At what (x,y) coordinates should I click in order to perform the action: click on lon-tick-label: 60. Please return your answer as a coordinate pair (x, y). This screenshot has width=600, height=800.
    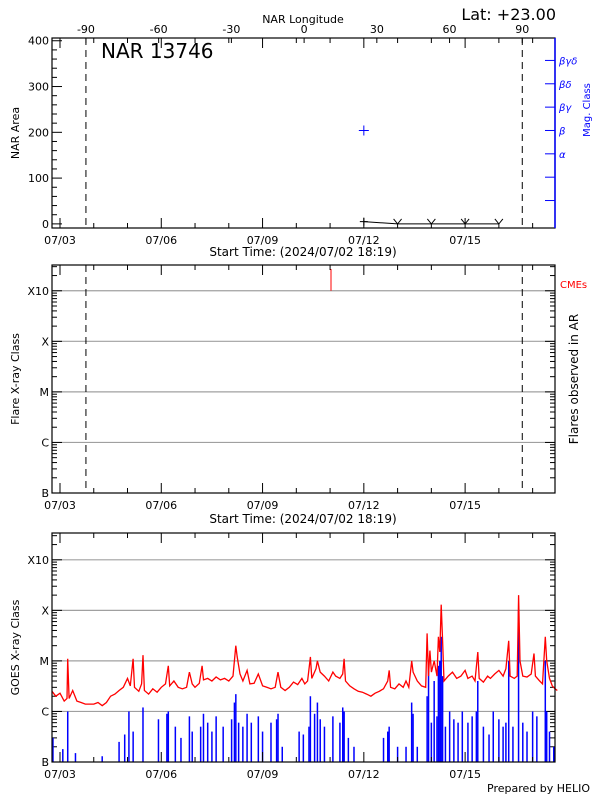
    Looking at the image, I should click on (450, 29).